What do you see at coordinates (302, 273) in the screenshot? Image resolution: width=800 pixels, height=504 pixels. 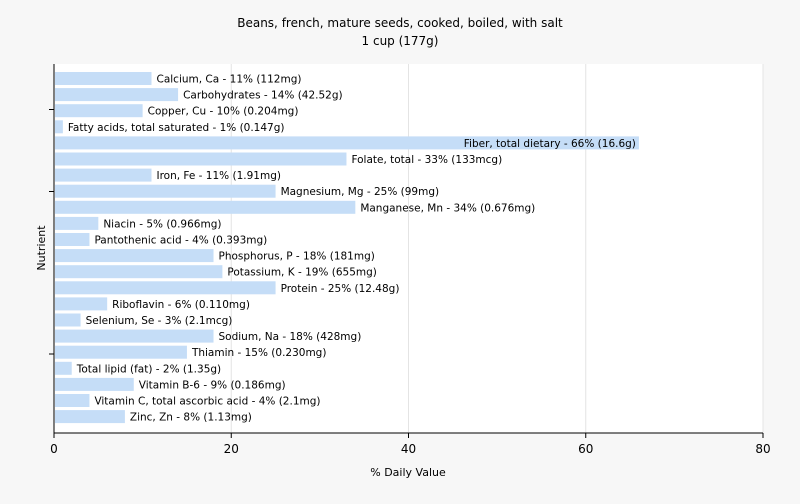 I see `bar-label: Potassium, K - 19% (655mg)` at bounding box center [302, 273].